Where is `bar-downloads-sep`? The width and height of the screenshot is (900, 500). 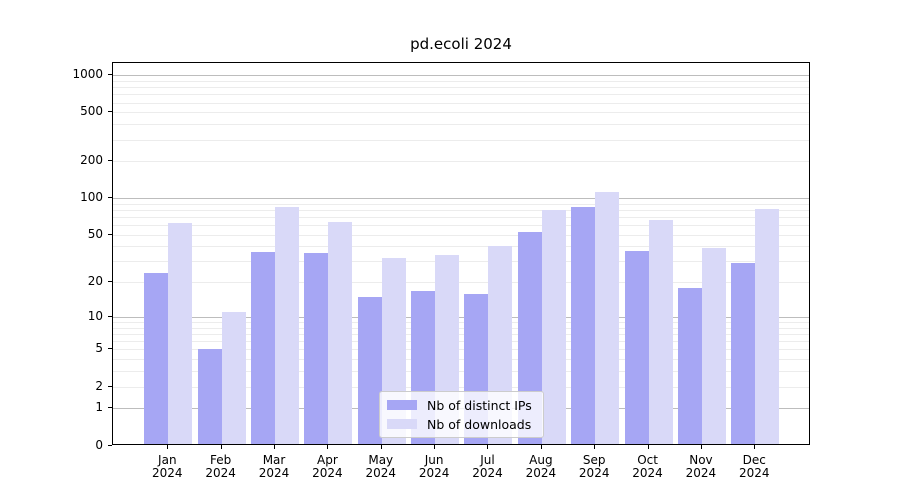 bar-downloads-sep is located at coordinates (607, 318).